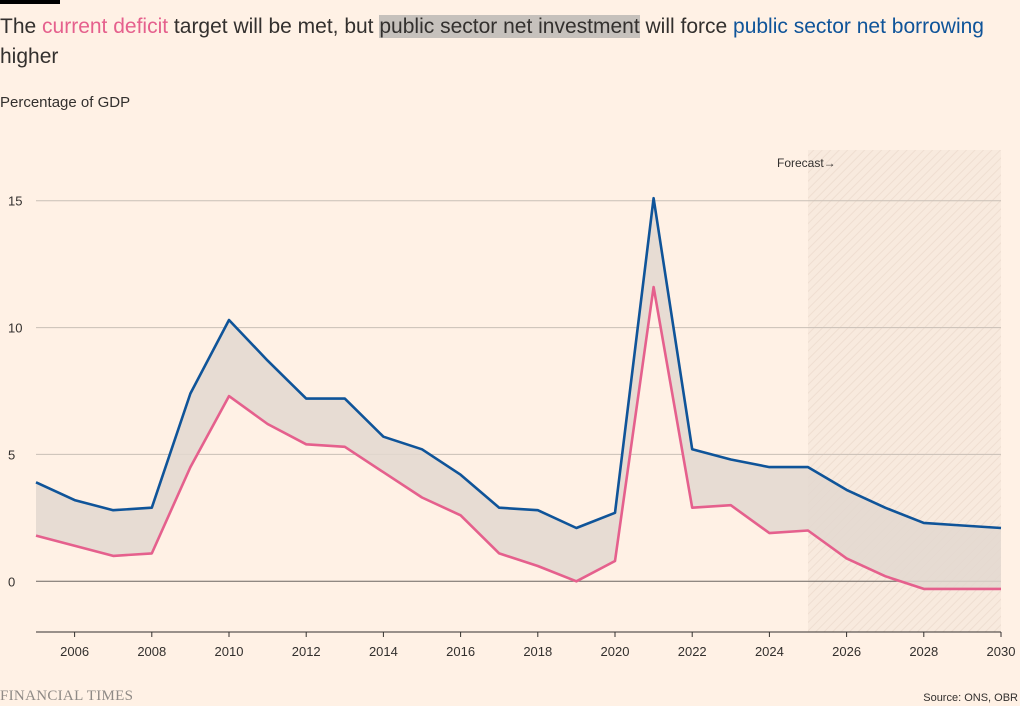  I want to click on y-tick-label: 15, so click(15, 201).